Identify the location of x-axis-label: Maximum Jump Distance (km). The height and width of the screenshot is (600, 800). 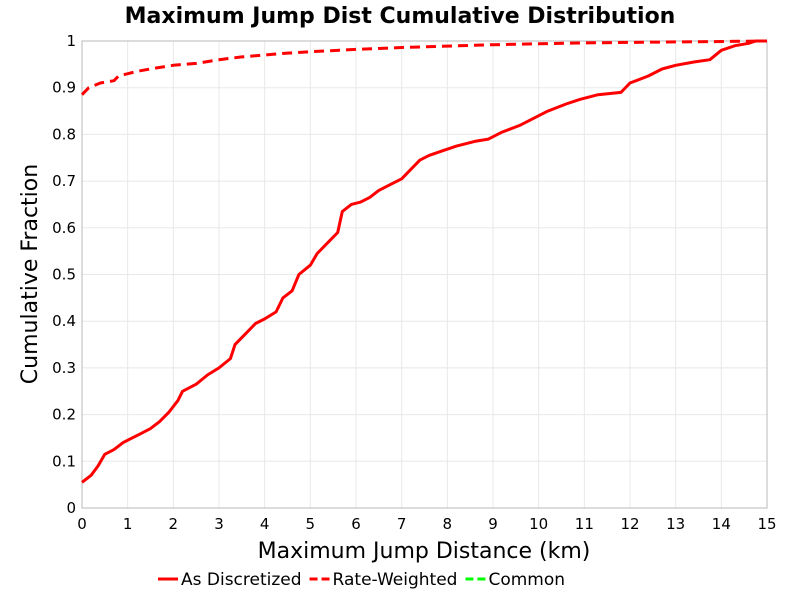
(424, 551).